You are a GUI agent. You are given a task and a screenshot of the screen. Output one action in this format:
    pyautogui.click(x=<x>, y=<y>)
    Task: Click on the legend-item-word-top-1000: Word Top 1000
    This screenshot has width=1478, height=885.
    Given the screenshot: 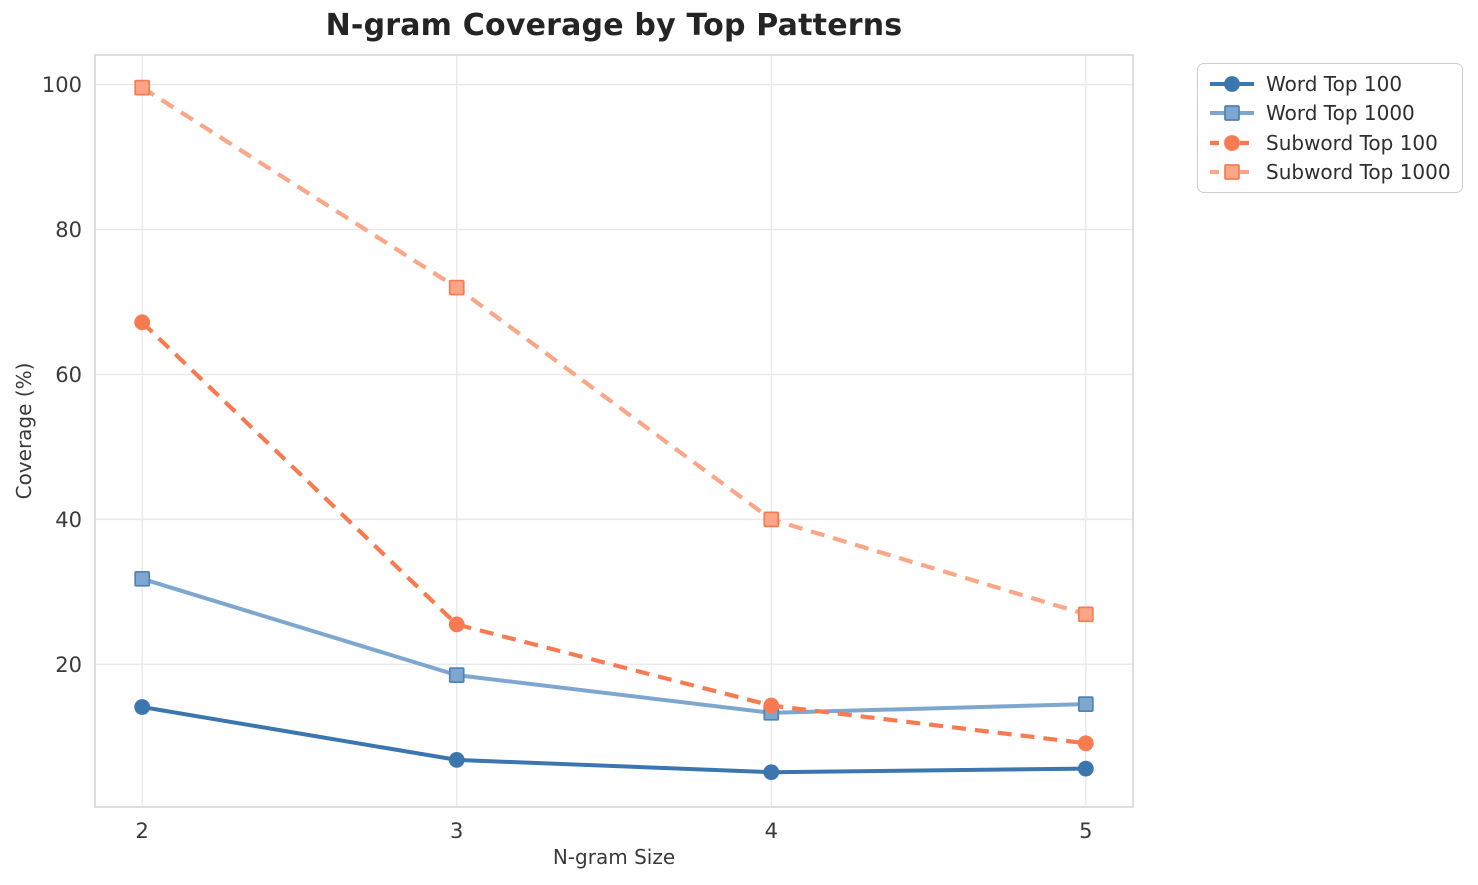 What is the action you would take?
    pyautogui.click(x=1330, y=113)
    